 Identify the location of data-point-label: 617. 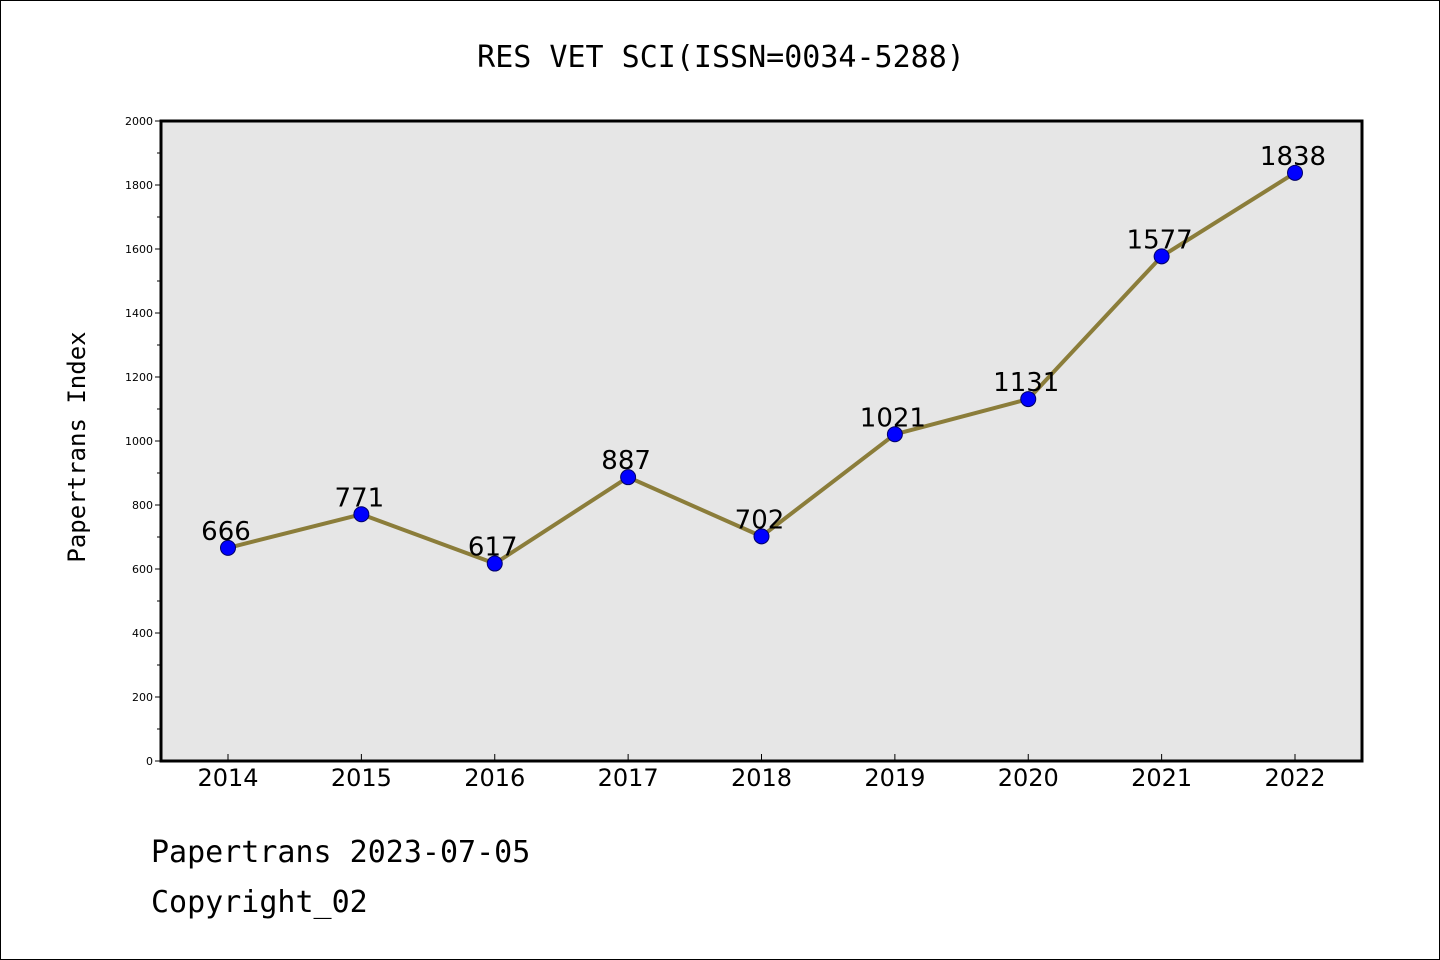
(493, 548).